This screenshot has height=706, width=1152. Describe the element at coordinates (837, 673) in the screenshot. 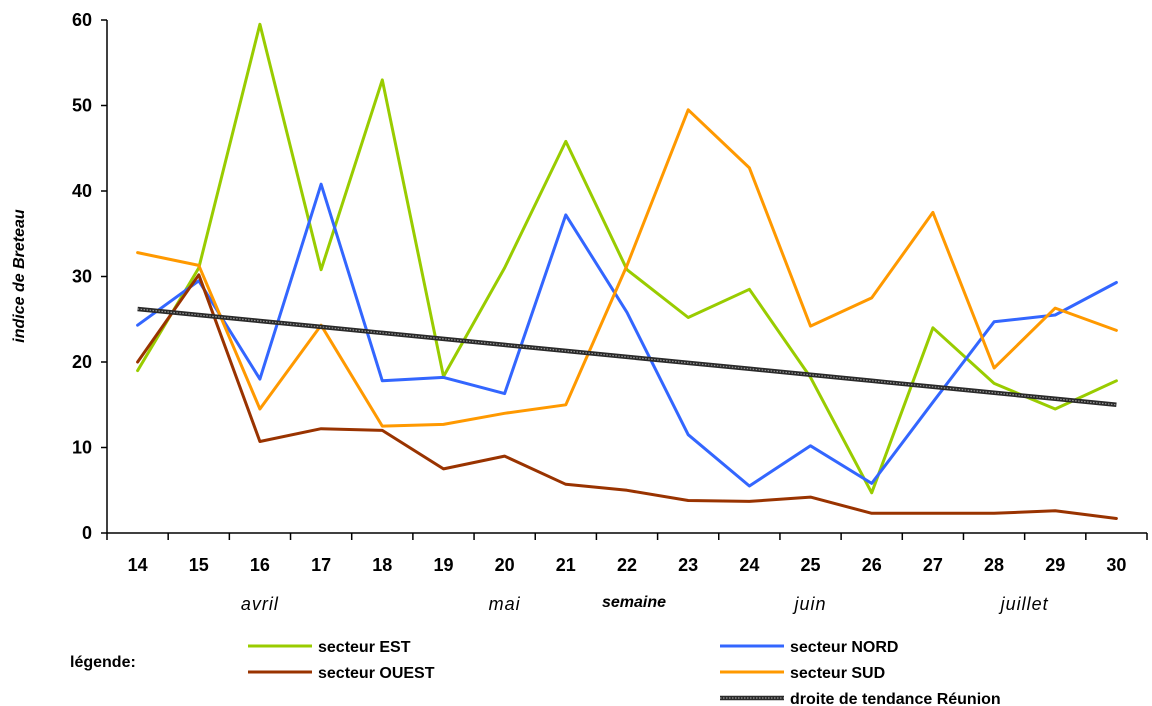

I see `legend-label-secteur-sud: secteur SUD` at that location.